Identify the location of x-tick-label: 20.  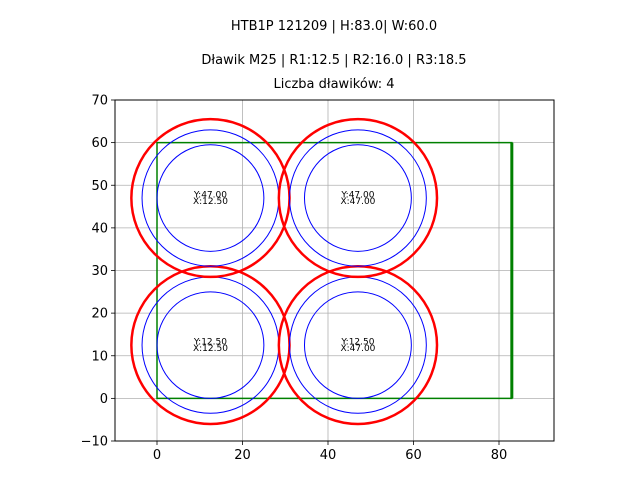
(242, 455).